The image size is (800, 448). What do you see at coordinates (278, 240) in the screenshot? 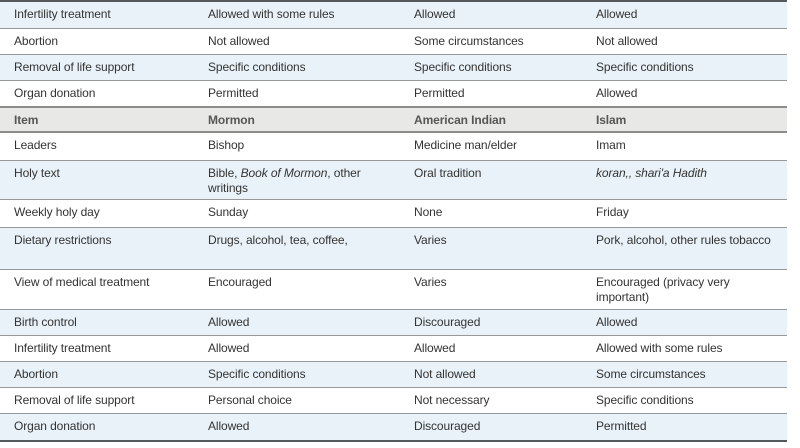
I see `value-cell: Drugs, alcohol, tea, coffee,` at bounding box center [278, 240].